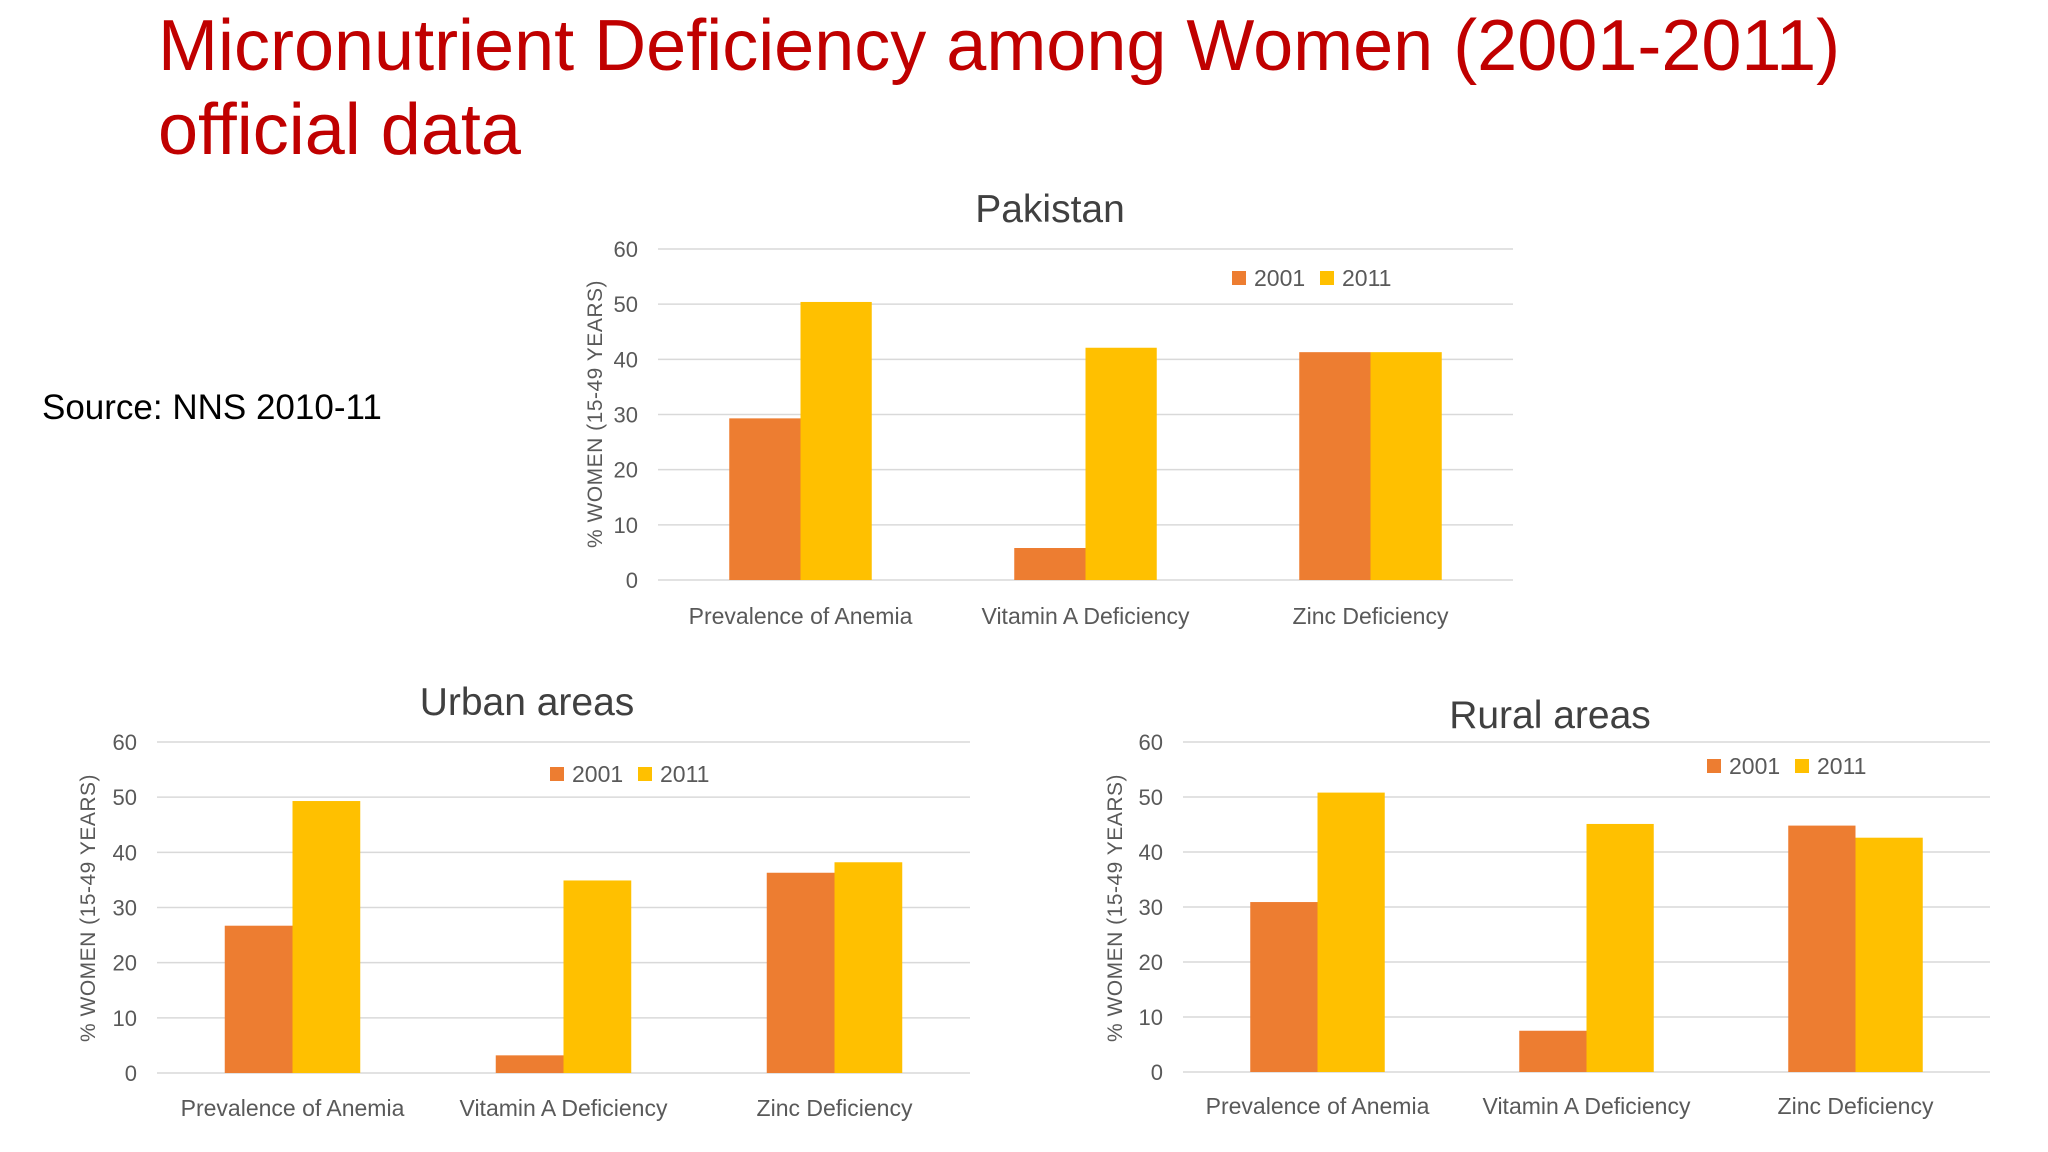  What do you see at coordinates (527, 702) in the screenshot?
I see `chart-title: Urban areas` at bounding box center [527, 702].